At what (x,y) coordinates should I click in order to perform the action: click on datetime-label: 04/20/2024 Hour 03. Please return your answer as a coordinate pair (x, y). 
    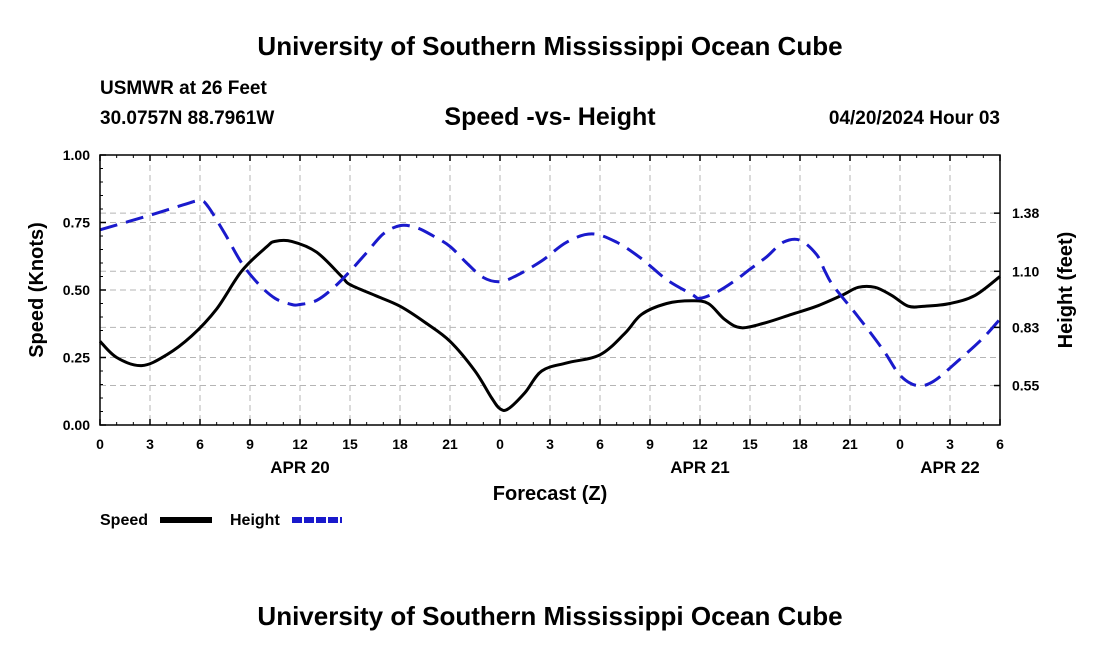
    Looking at the image, I should click on (914, 118).